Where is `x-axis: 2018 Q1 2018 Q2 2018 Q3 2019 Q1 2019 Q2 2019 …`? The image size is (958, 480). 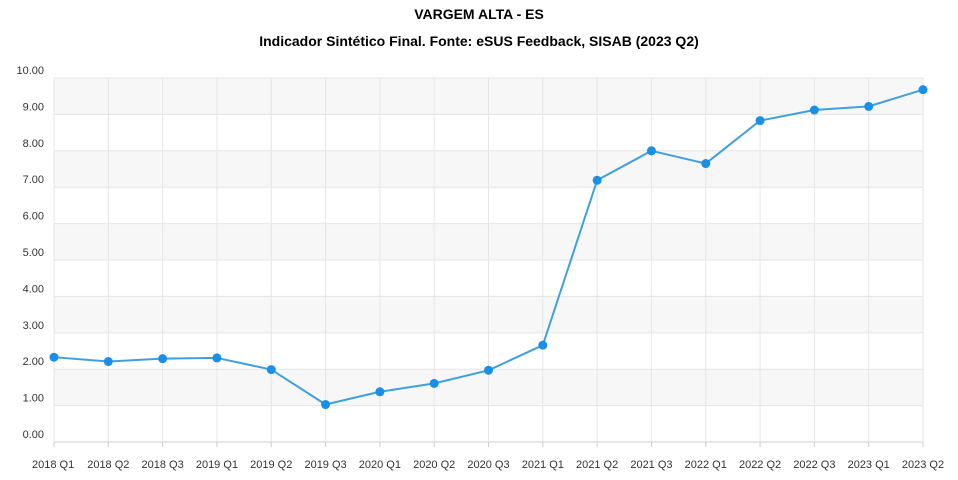 x-axis: 2018 Q1 2018 Q2 2018 Q3 2019 Q1 2019 Q2 2019 … is located at coordinates (488, 465).